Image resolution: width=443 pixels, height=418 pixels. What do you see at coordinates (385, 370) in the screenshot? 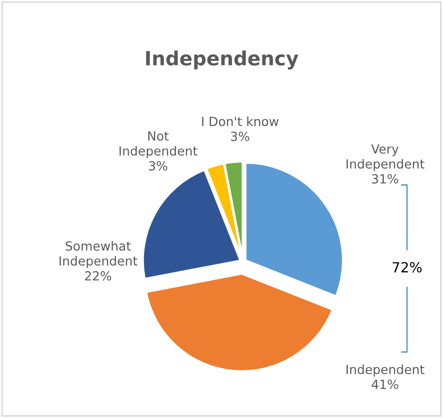
I see `slice-label: Independent` at bounding box center [385, 370].